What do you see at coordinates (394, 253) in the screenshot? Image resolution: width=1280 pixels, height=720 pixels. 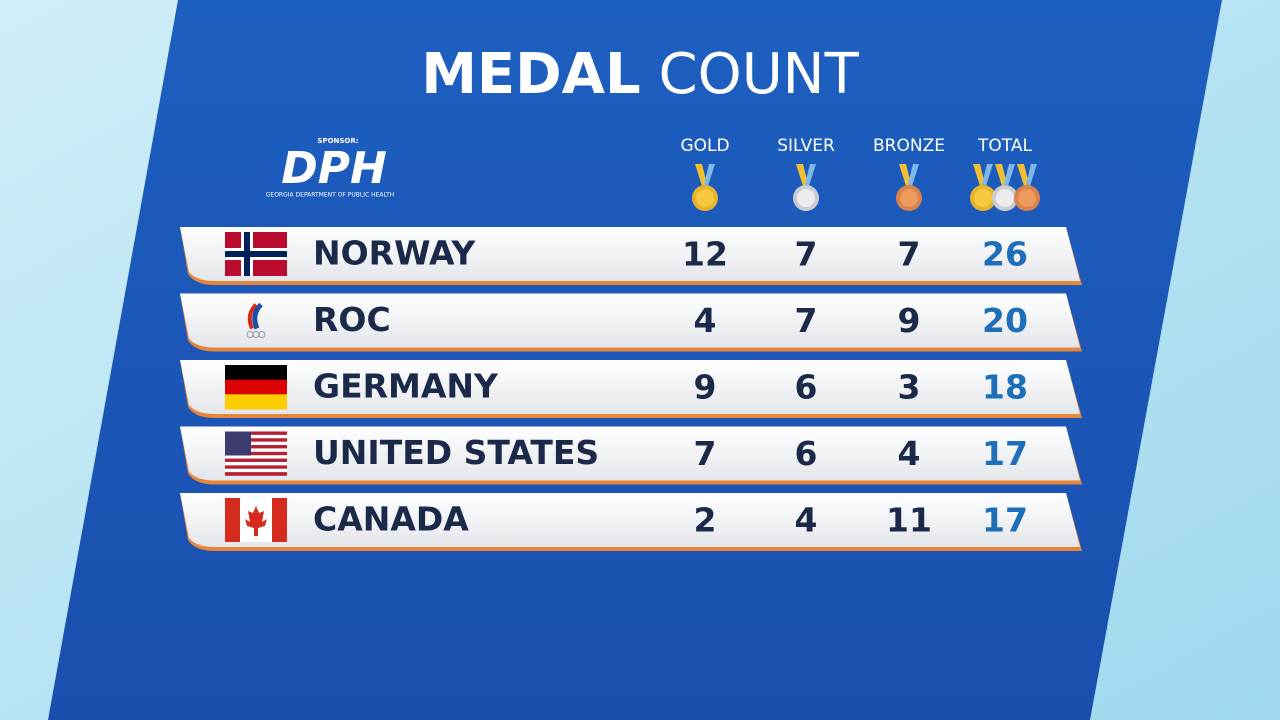 I see `country: NORWAY` at bounding box center [394, 253].